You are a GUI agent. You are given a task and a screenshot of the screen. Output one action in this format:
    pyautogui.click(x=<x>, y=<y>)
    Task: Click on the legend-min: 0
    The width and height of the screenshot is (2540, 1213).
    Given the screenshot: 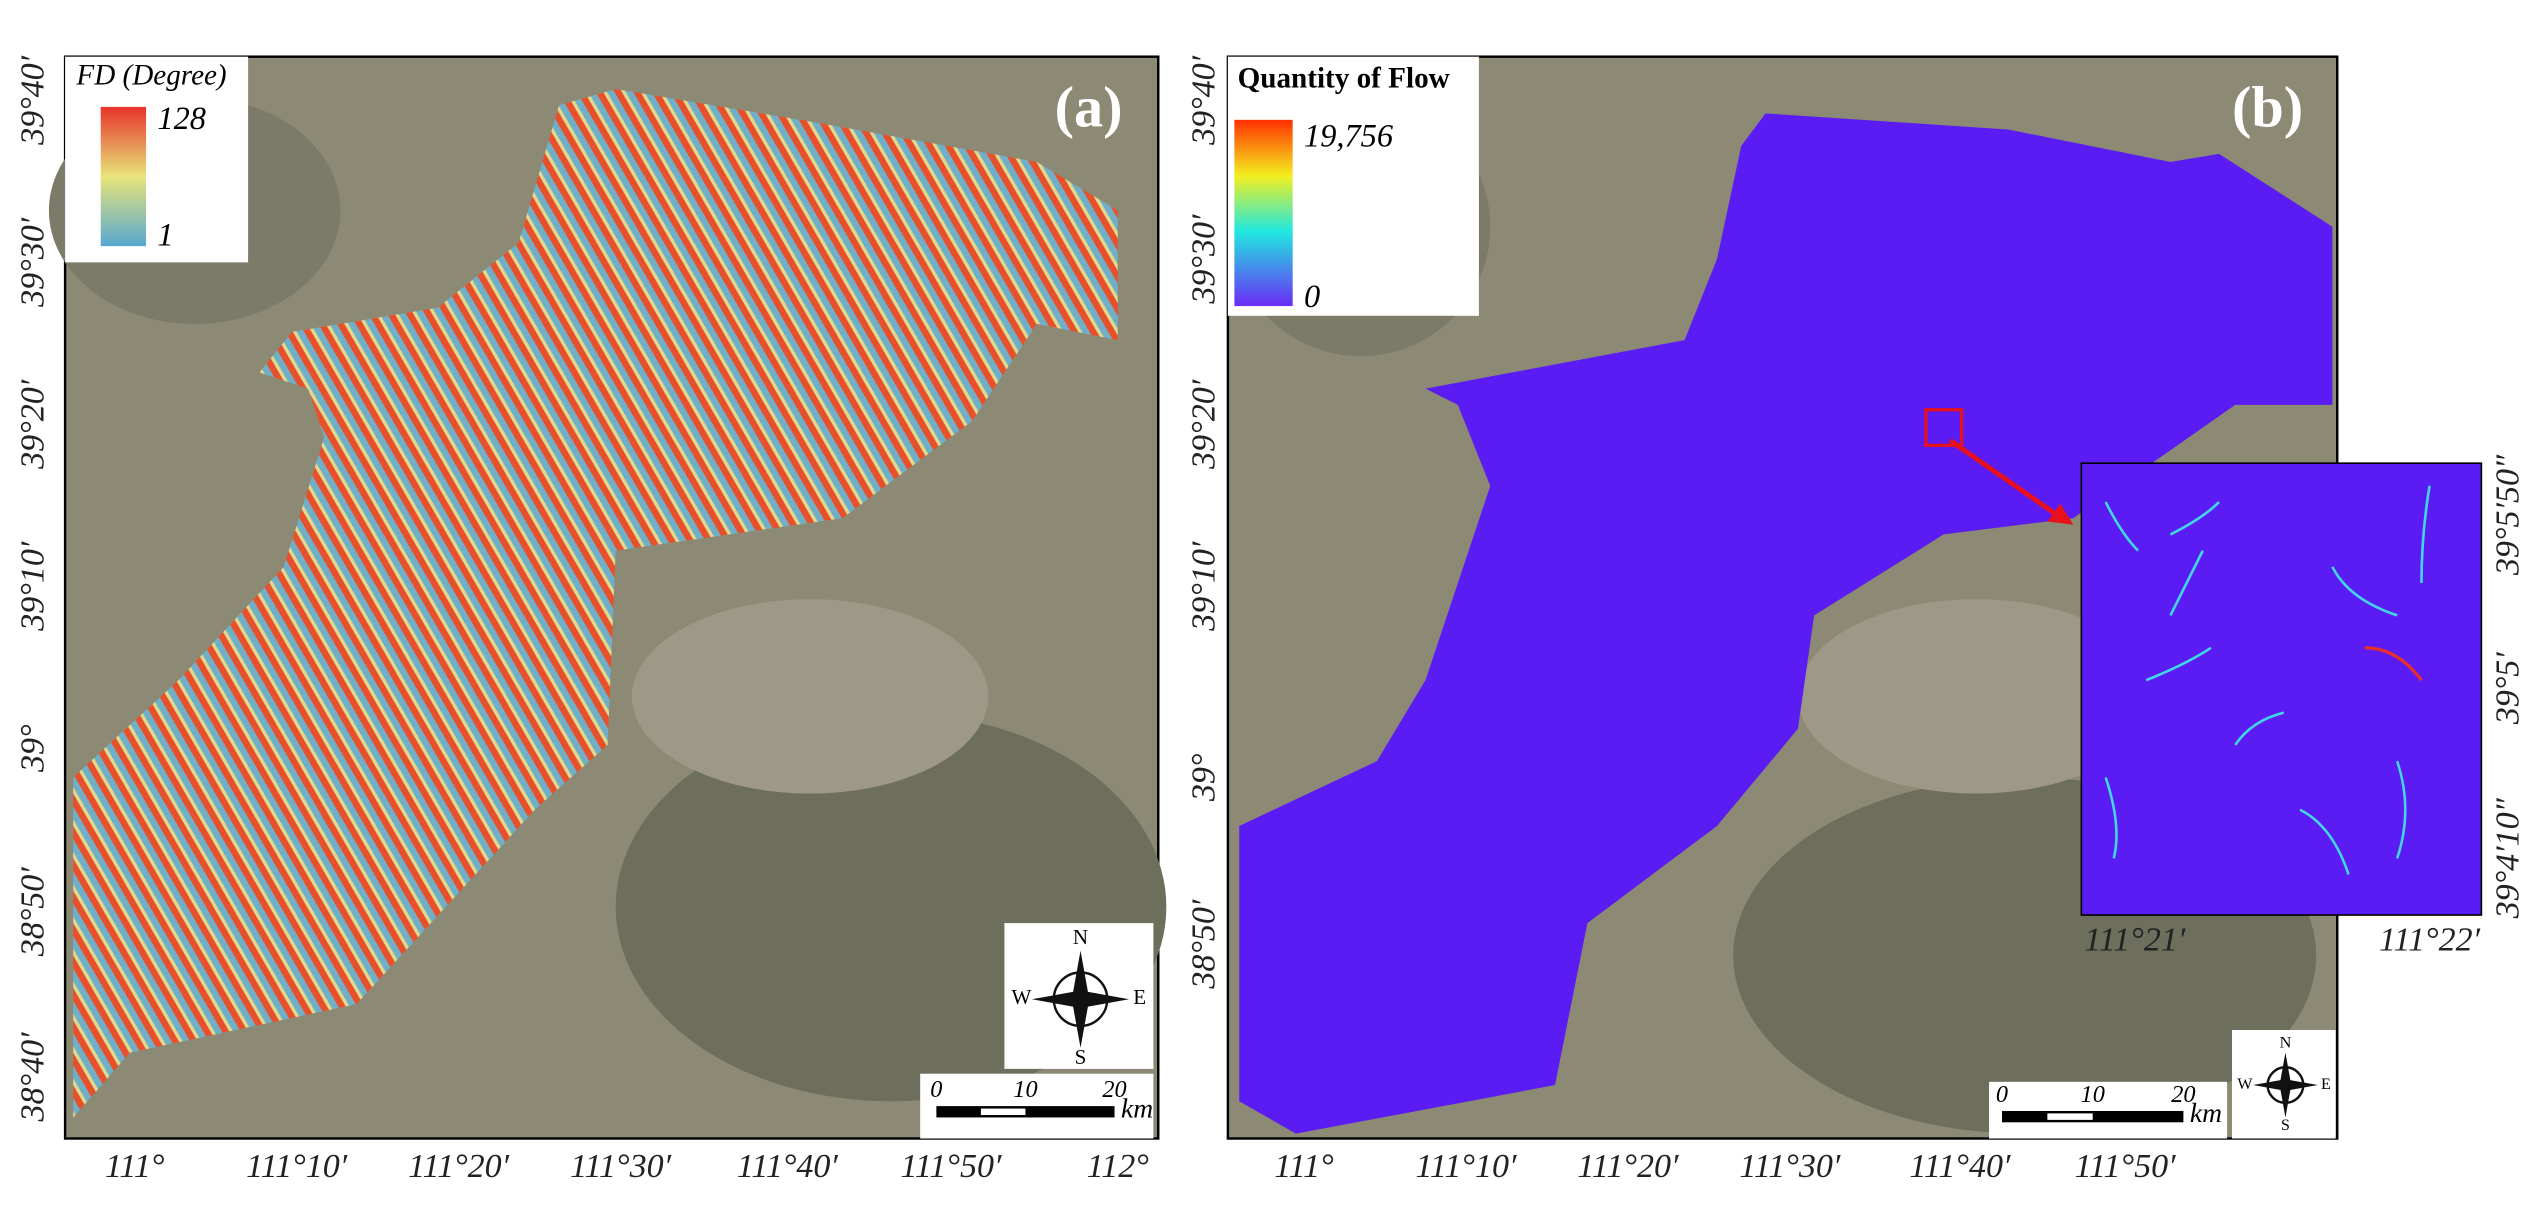 What is the action you would take?
    pyautogui.click(x=1312, y=297)
    